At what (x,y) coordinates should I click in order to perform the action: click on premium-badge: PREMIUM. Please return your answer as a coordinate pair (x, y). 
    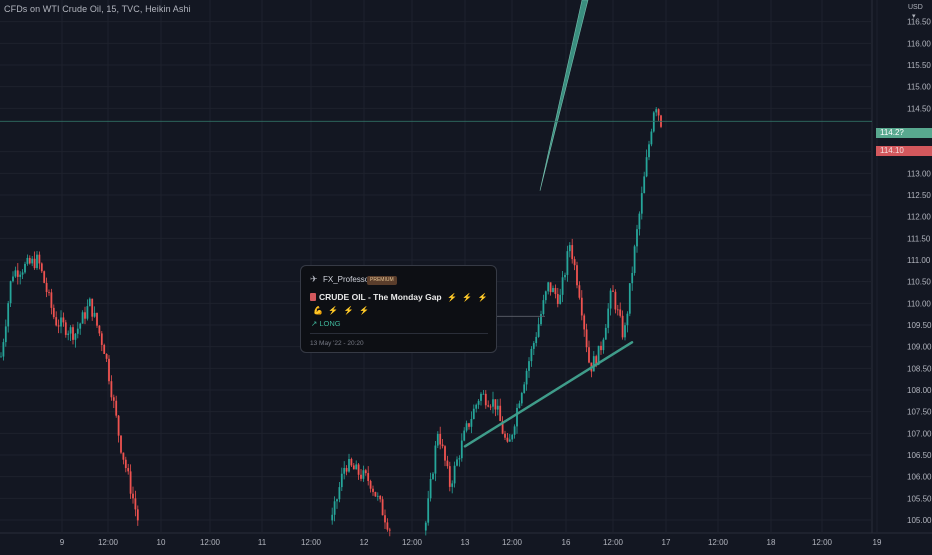
    Looking at the image, I should click on (382, 280).